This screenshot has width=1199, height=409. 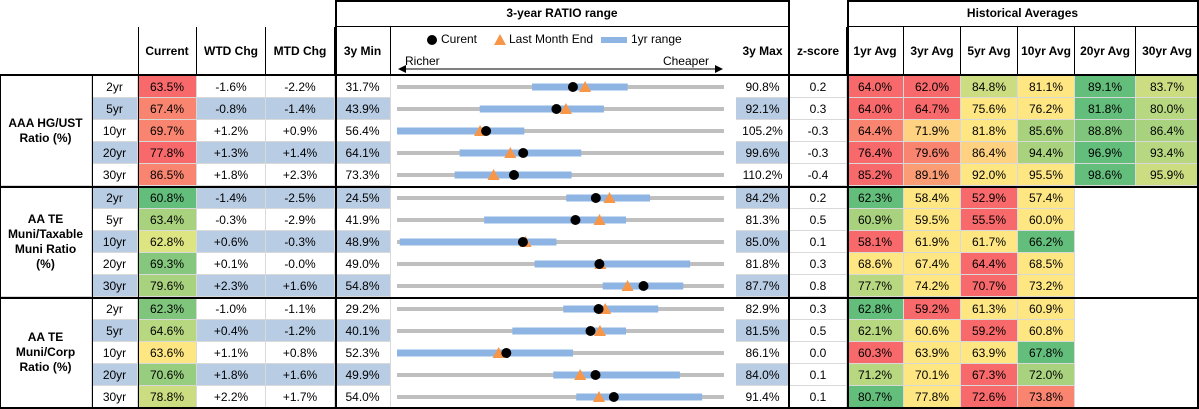 What do you see at coordinates (115, 375) in the screenshot?
I see `tenor: 20yr` at bounding box center [115, 375].